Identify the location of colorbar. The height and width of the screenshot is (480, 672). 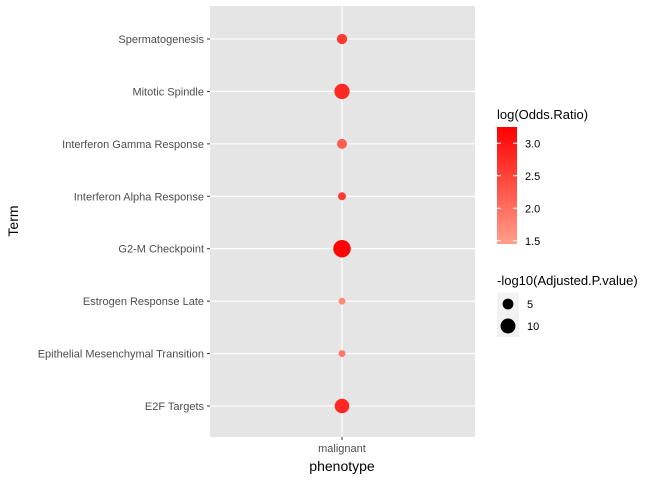
(507, 185).